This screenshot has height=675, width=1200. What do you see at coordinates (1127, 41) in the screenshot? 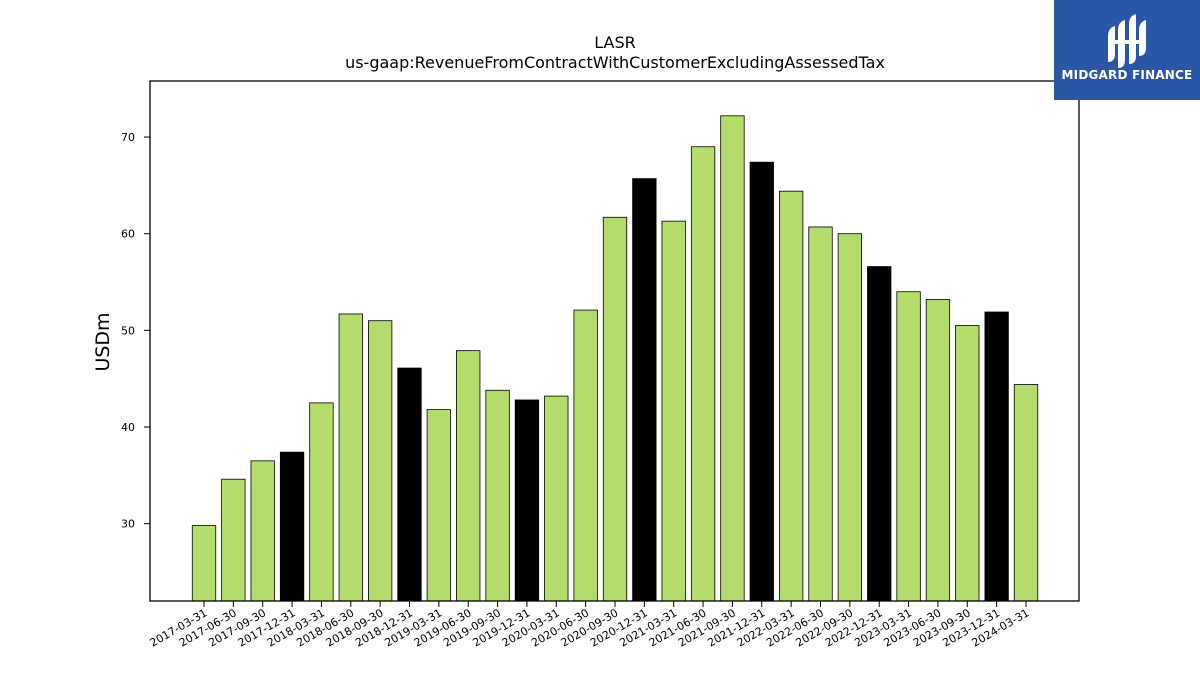
I see `midgard-logo-icon` at bounding box center [1127, 41].